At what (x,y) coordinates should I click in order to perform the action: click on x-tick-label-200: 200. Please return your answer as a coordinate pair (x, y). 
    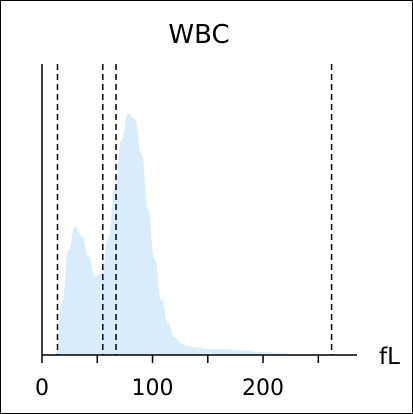
    Looking at the image, I should click on (263, 388).